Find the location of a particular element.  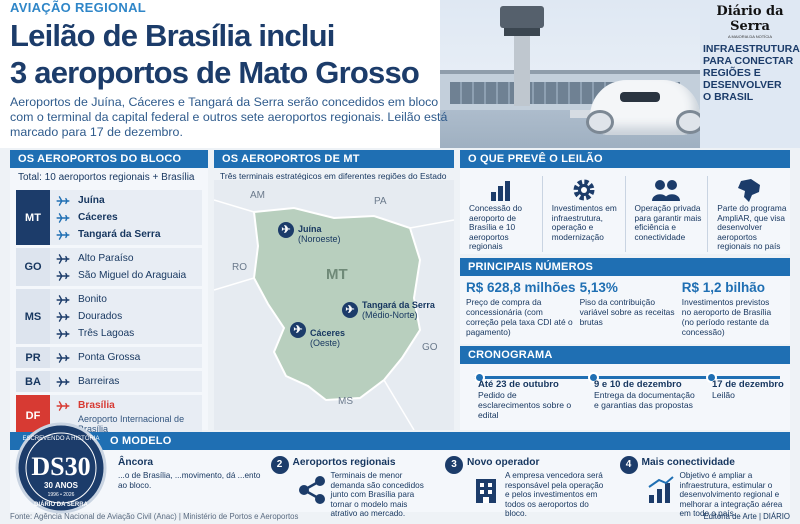

timeline-event: 17 de dezembro Leilão is located at coordinates (748, 390).